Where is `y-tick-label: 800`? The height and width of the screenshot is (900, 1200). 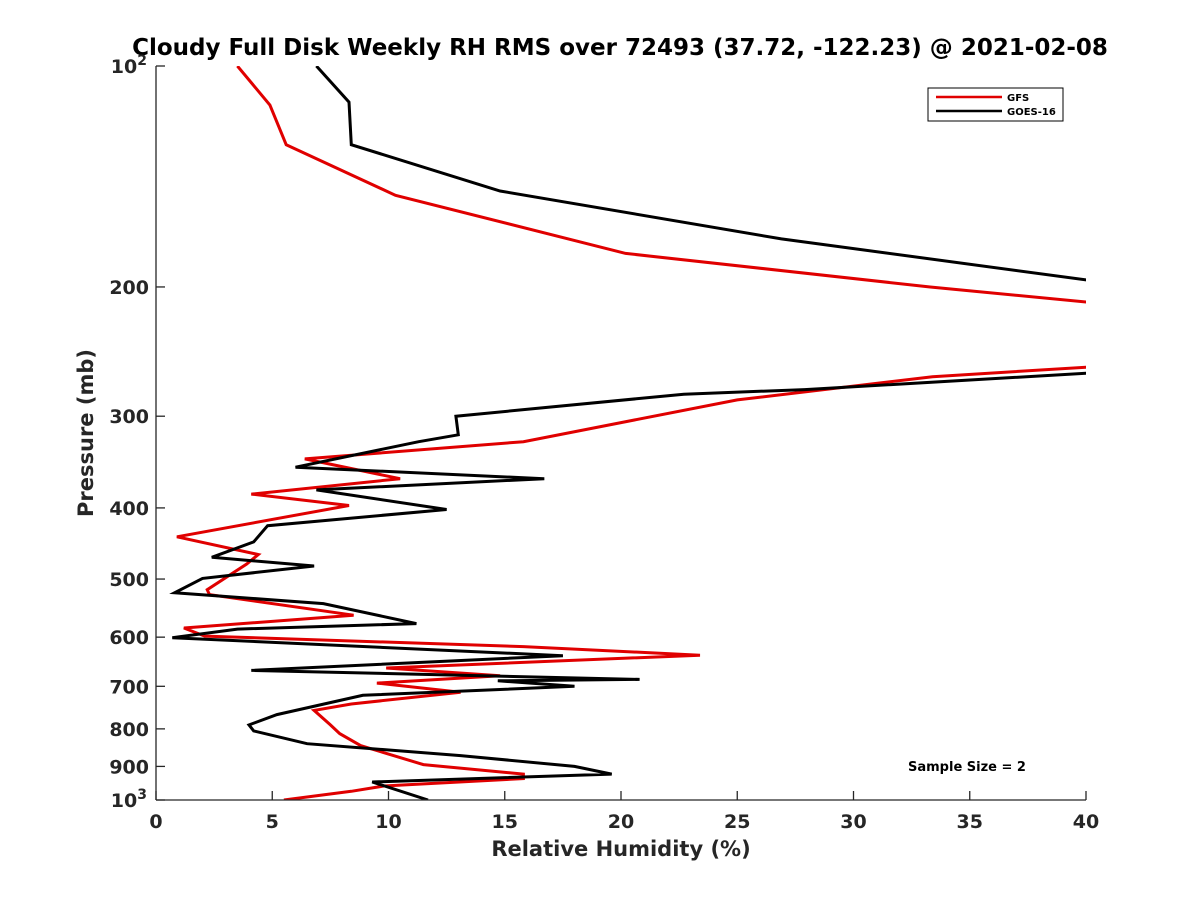 y-tick-label: 800 is located at coordinates (129, 730).